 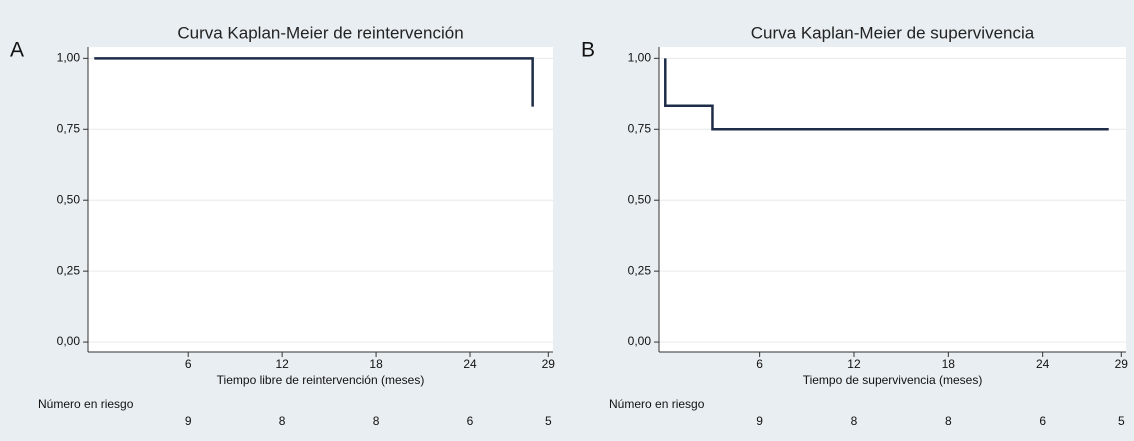 What do you see at coordinates (893, 32) in the screenshot?
I see `chart-title: Curva Kaplan-Meier de supervivencia` at bounding box center [893, 32].